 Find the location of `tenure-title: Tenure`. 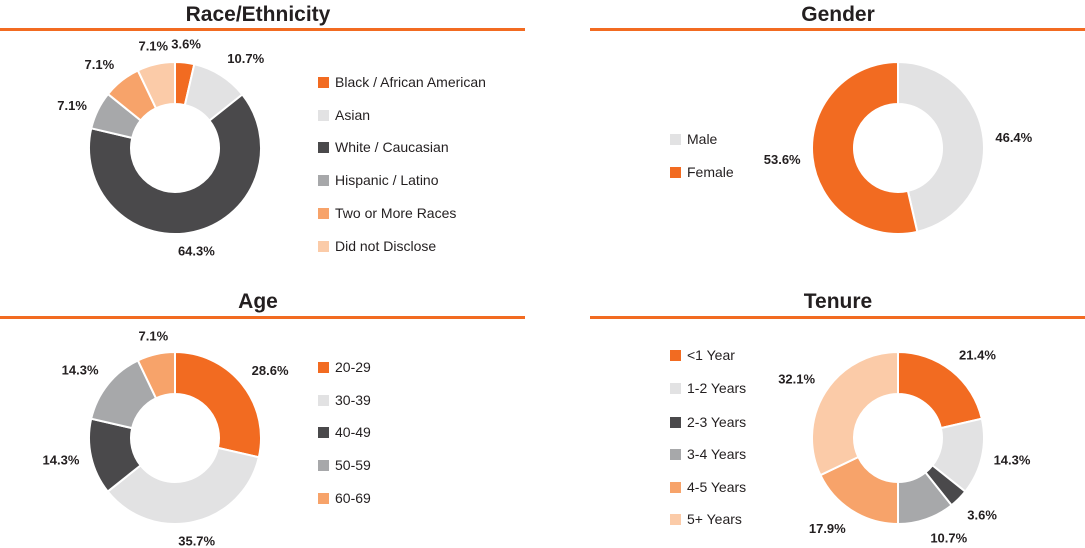

tenure-title: Tenure is located at coordinates (838, 301).